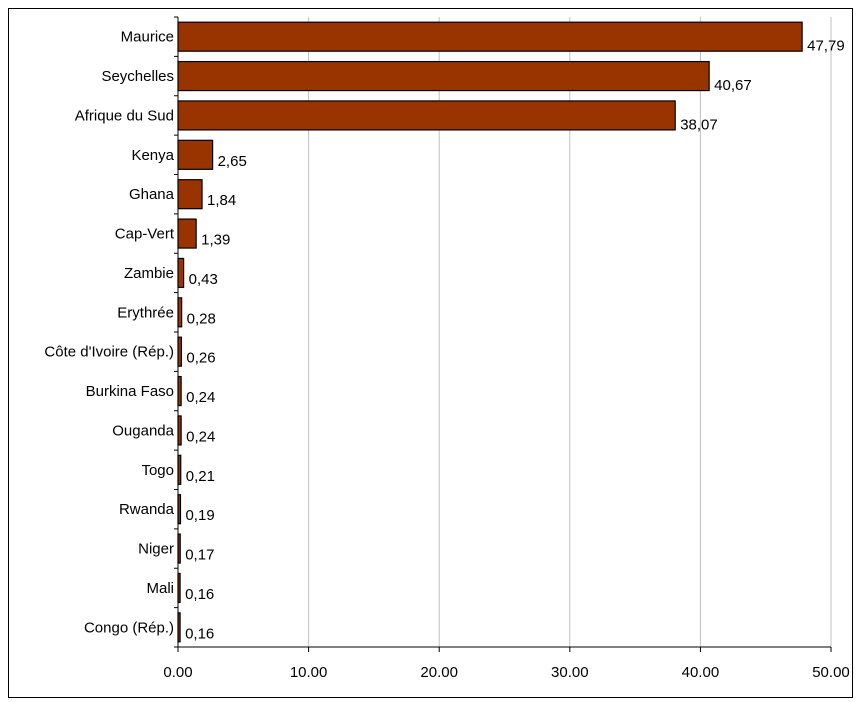  What do you see at coordinates (701, 672) in the screenshot?
I see `x-tick-label: 40.00` at bounding box center [701, 672].